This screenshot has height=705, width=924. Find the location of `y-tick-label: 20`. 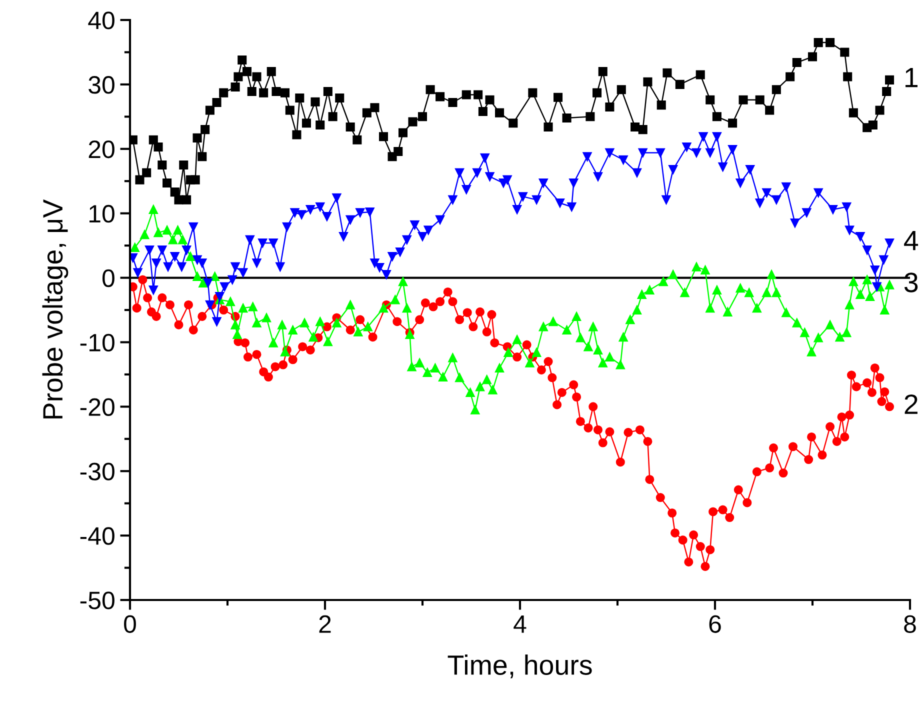

y-tick-label: 20 is located at coordinates (101, 149).